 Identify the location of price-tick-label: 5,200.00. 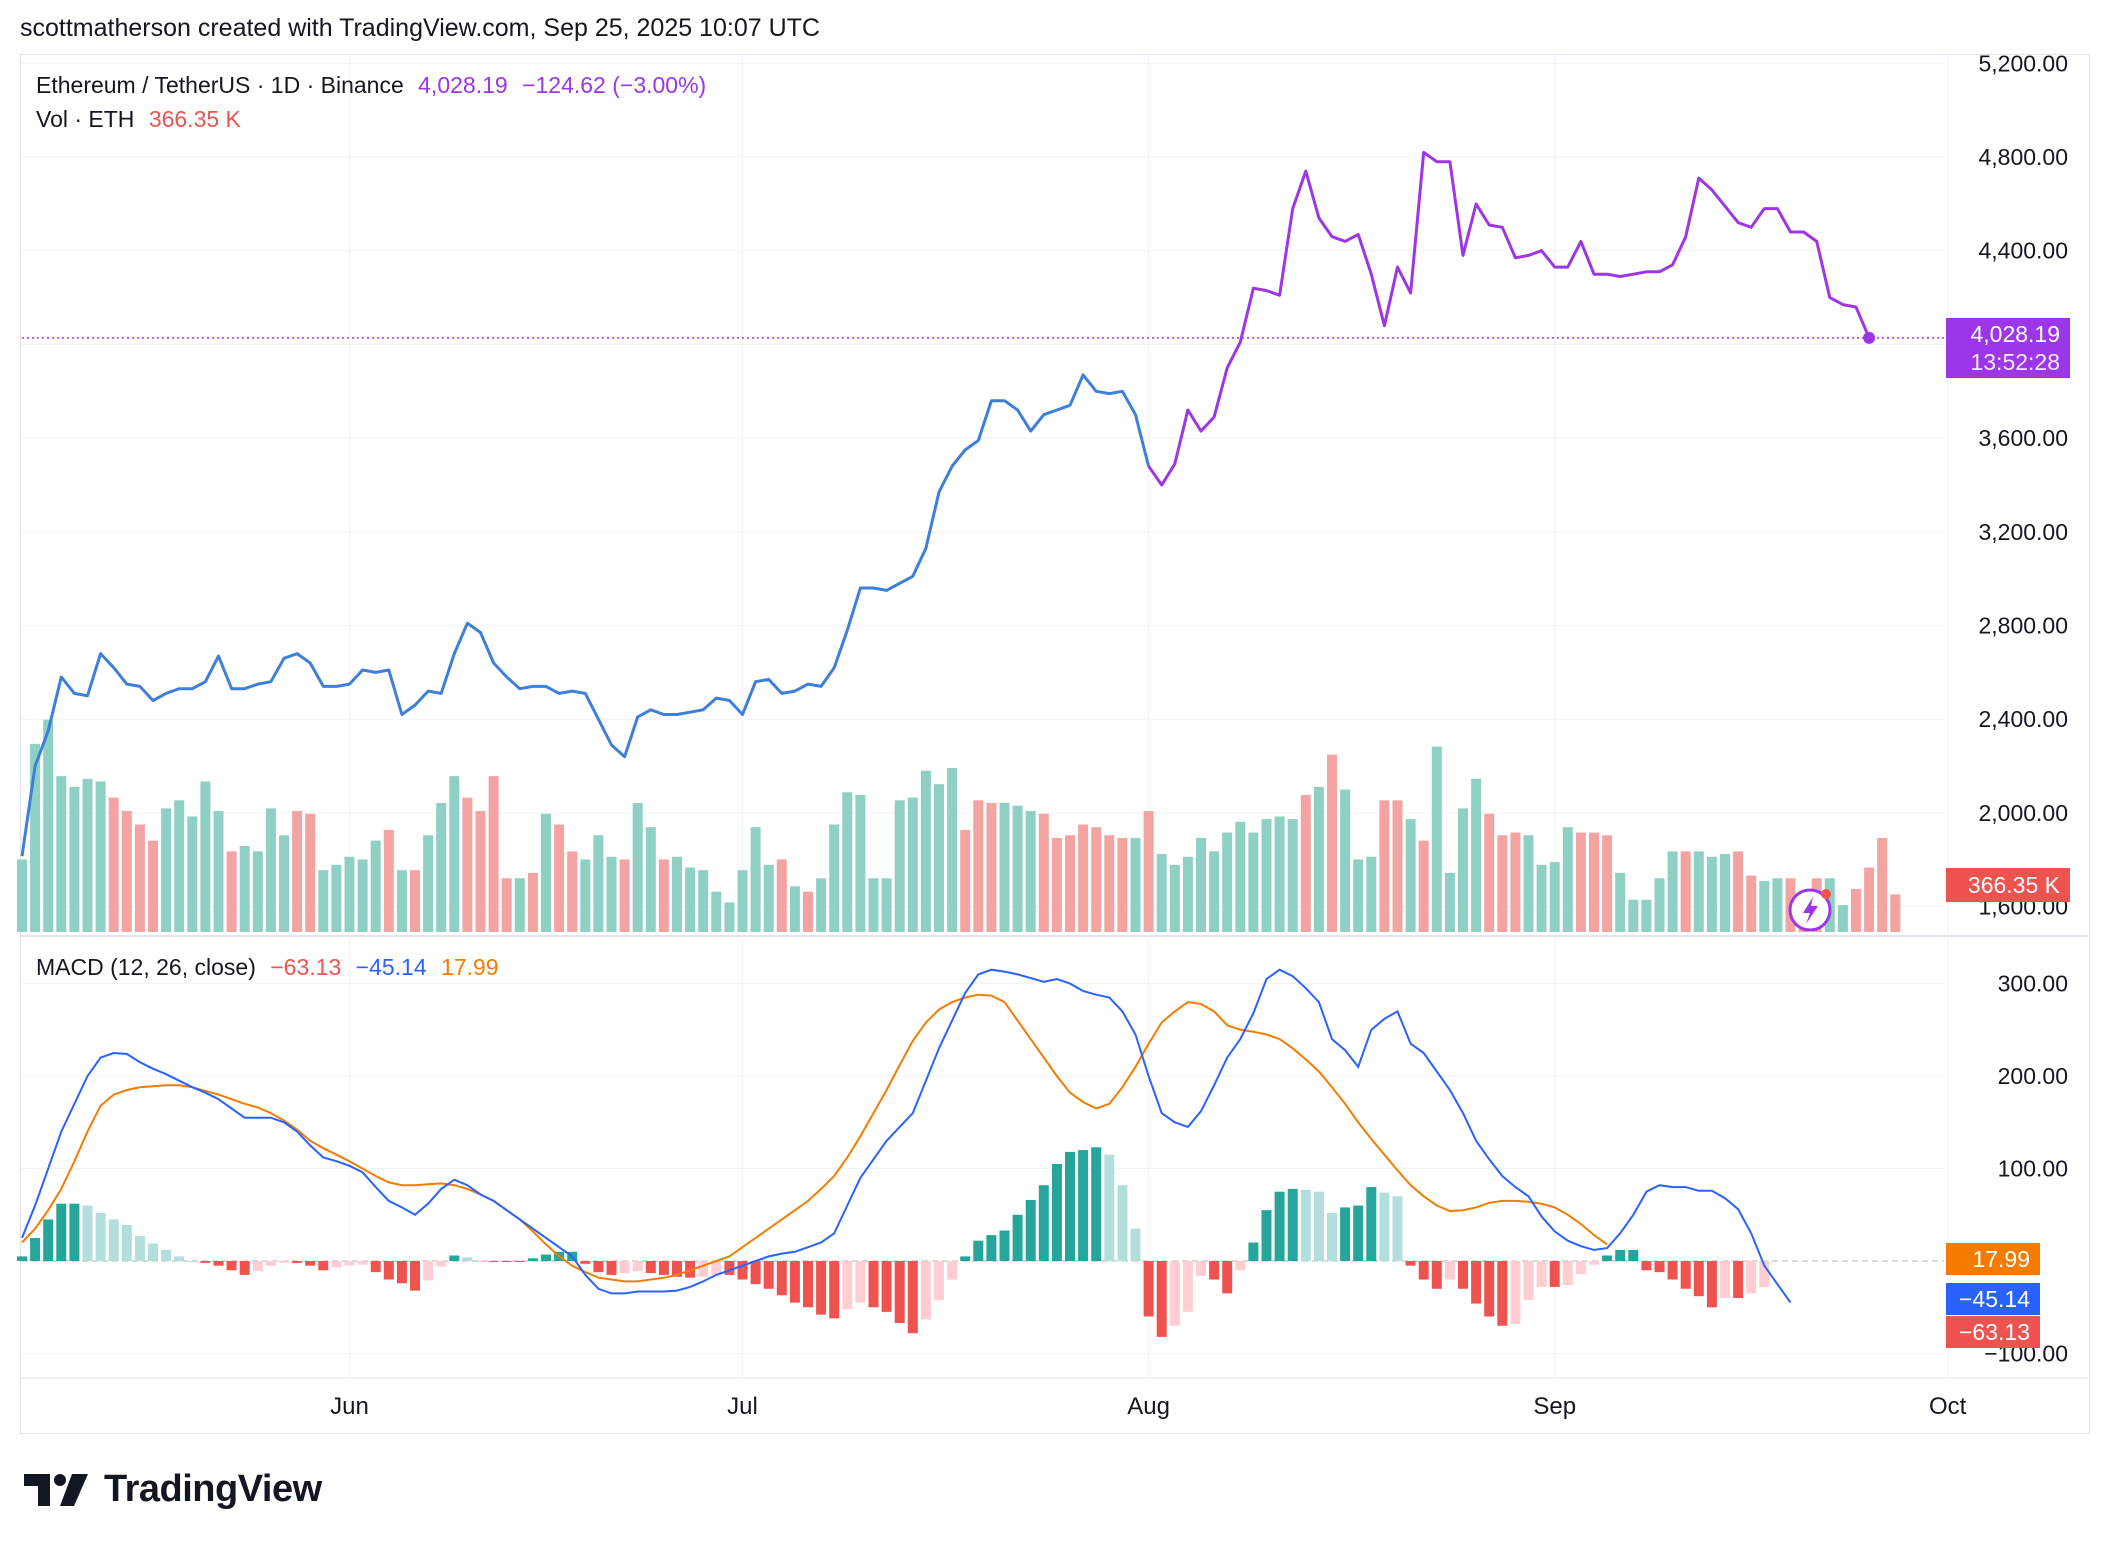
(2023, 63).